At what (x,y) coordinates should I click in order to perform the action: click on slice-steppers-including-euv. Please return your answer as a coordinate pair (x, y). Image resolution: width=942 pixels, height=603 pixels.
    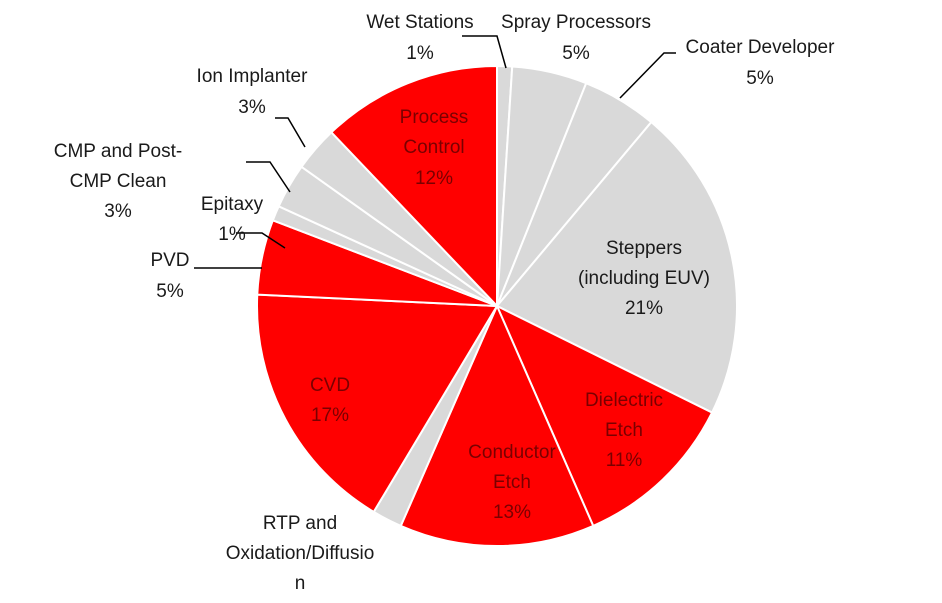
    Looking at the image, I should click on (616, 267).